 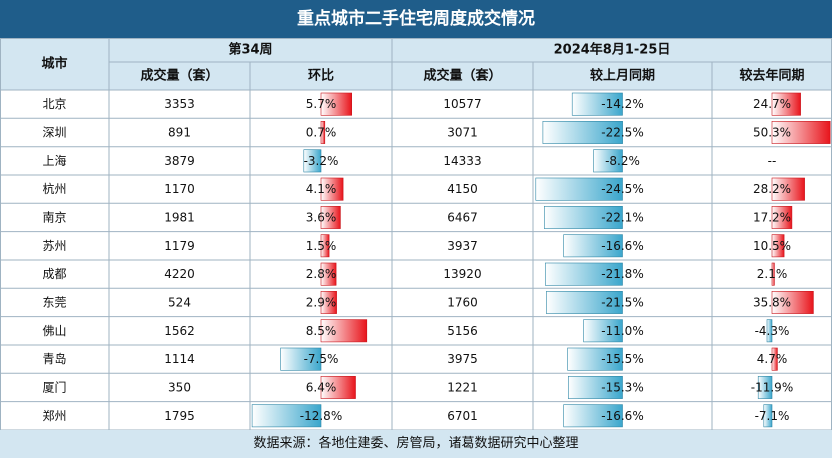 What do you see at coordinates (462, 161) in the screenshot?
I see `cell-period-volume: 14333` at bounding box center [462, 161].